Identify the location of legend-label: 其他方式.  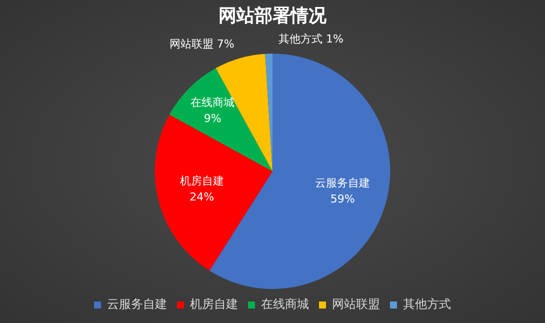
(427, 304).